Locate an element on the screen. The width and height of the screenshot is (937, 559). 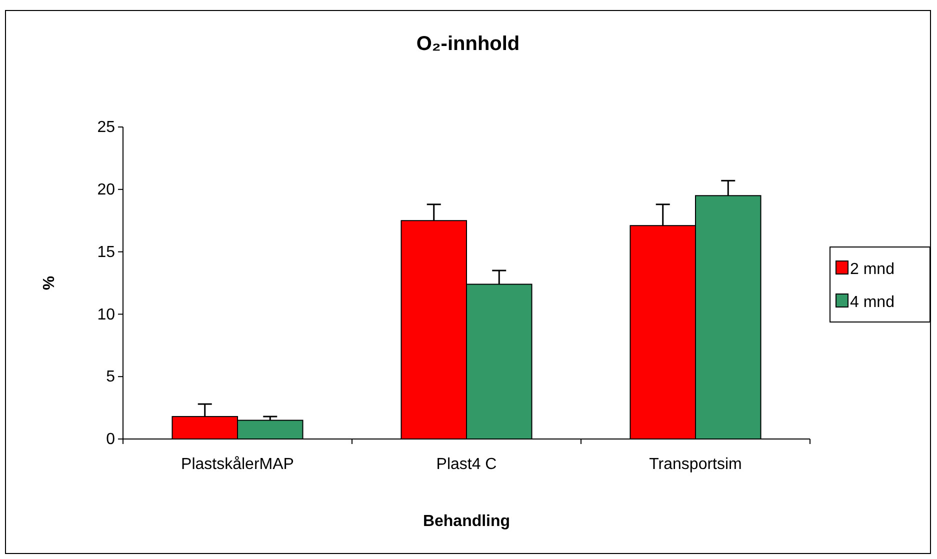
x-axis-title: Behandling is located at coordinates (466, 521).